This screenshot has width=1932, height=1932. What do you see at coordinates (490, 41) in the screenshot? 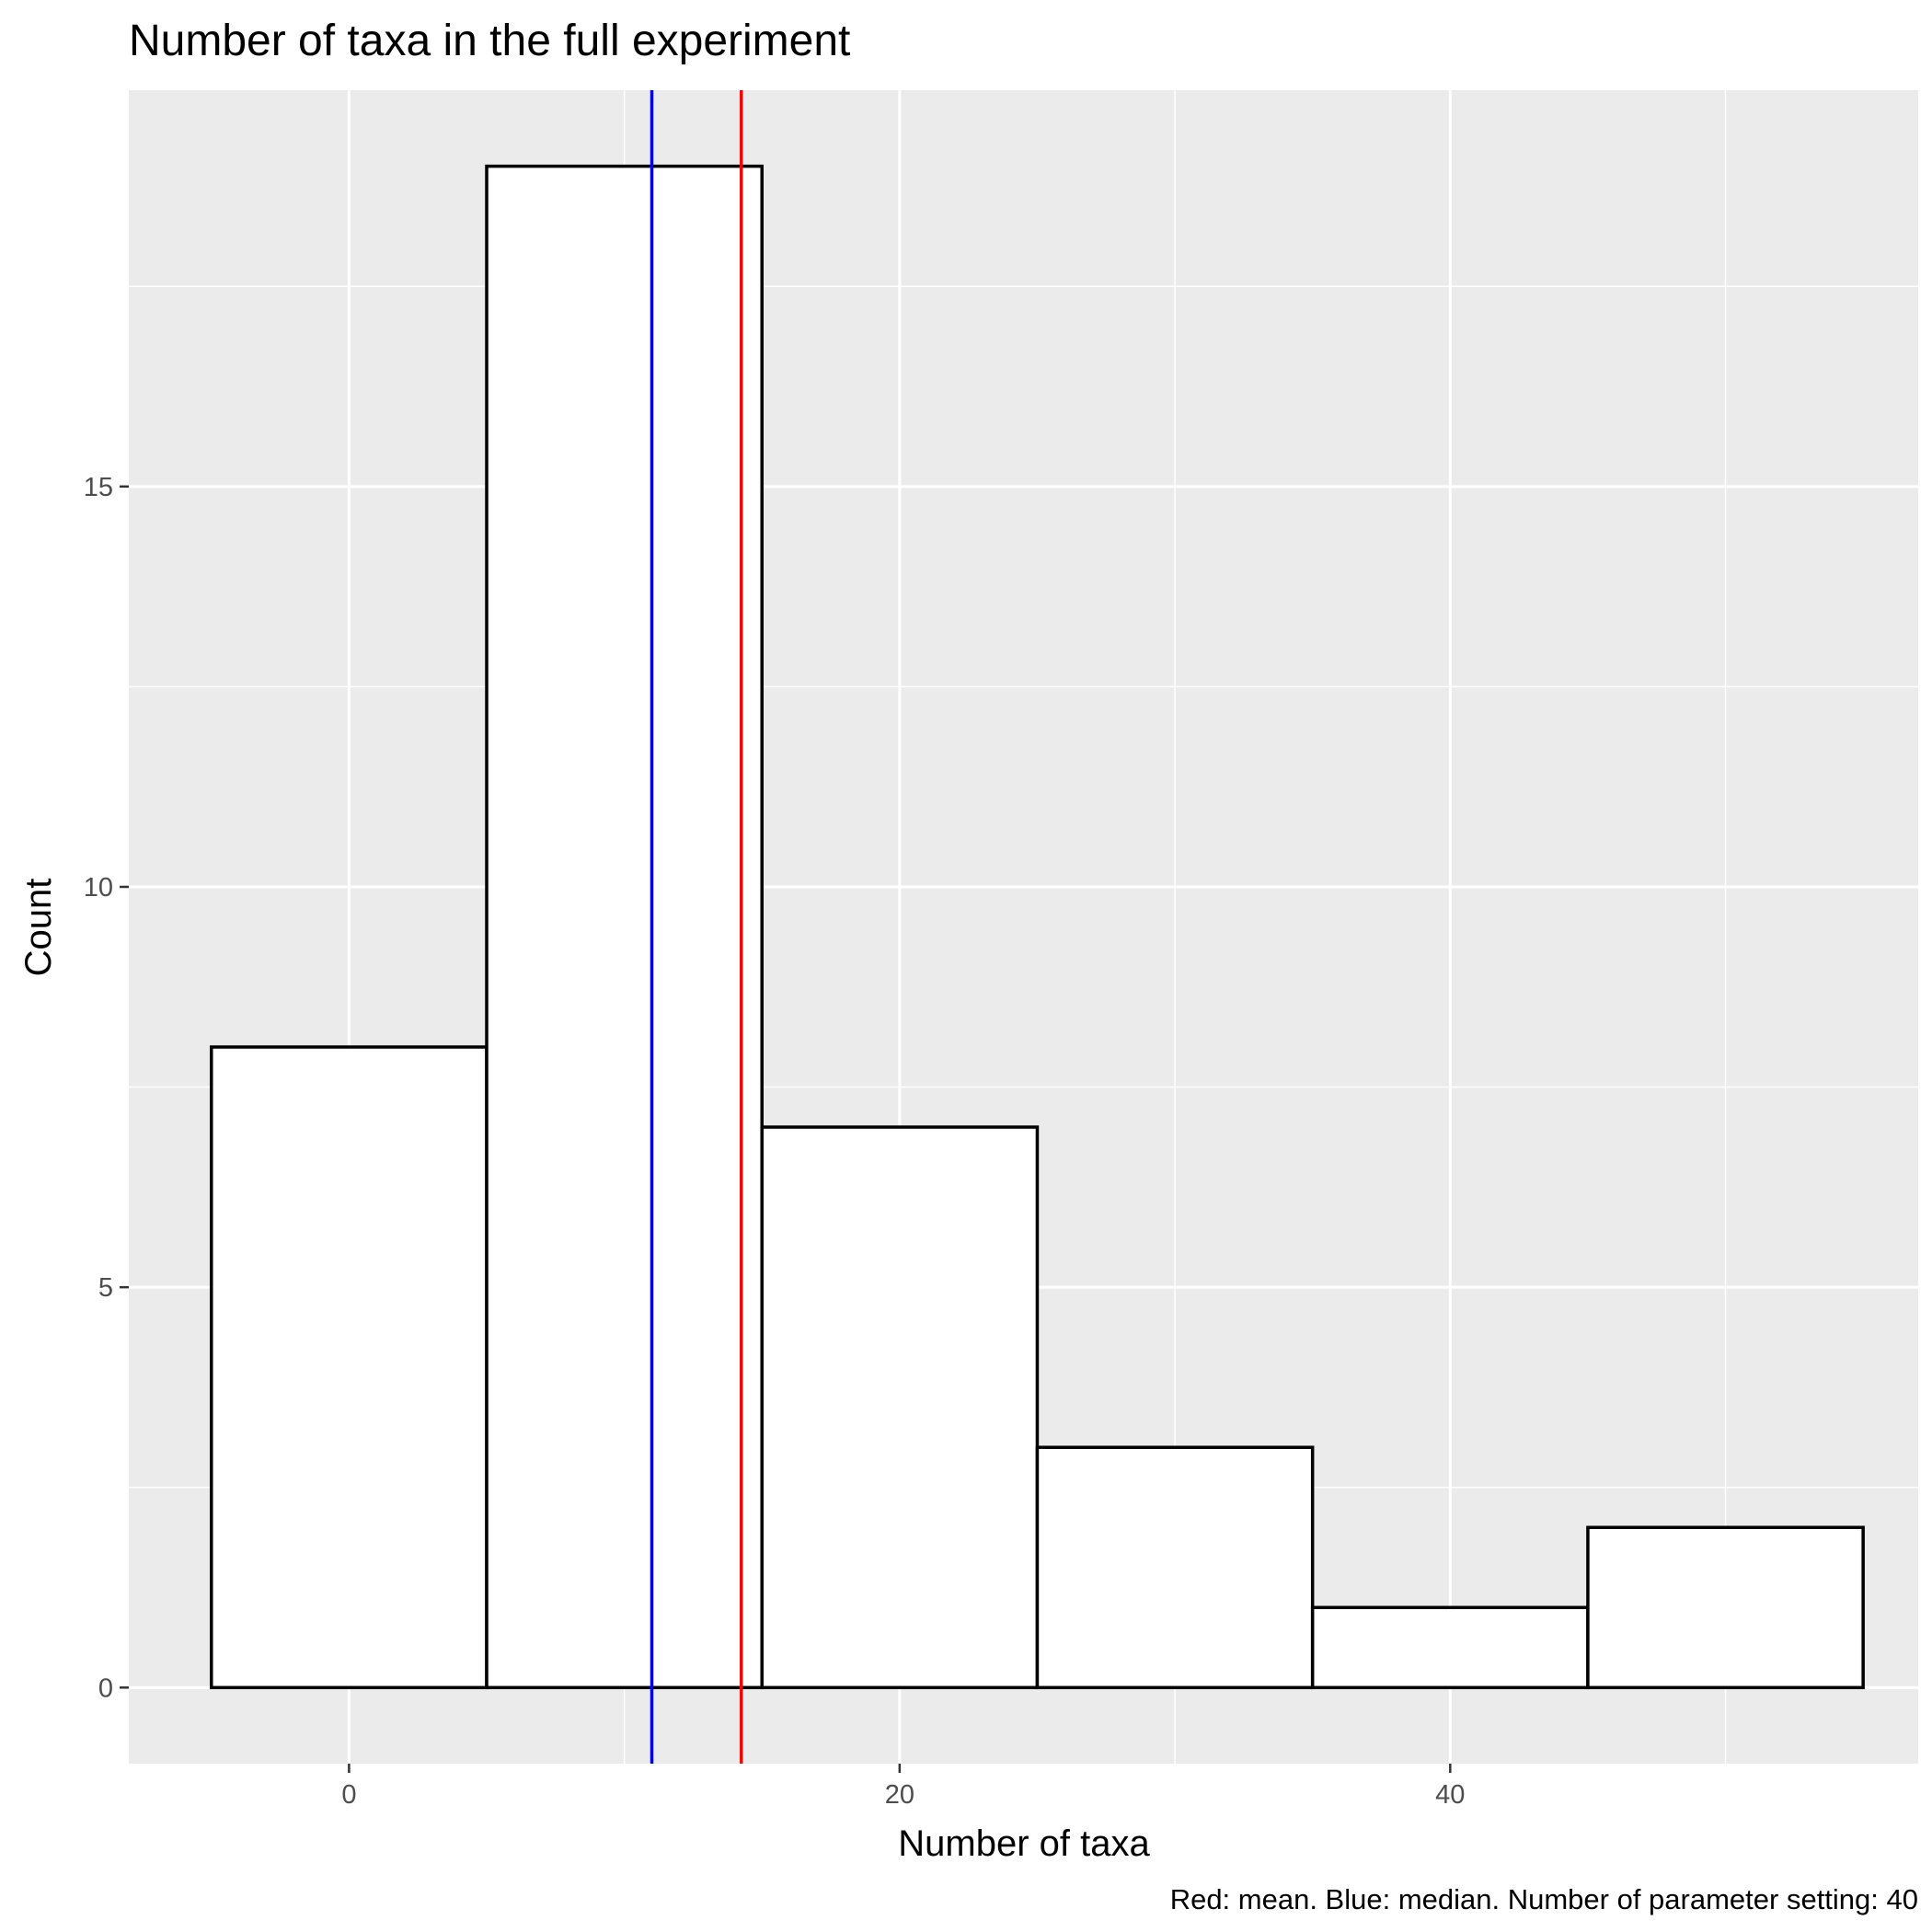
I see `chart-title: Number of taxa in the full experiment` at bounding box center [490, 41].